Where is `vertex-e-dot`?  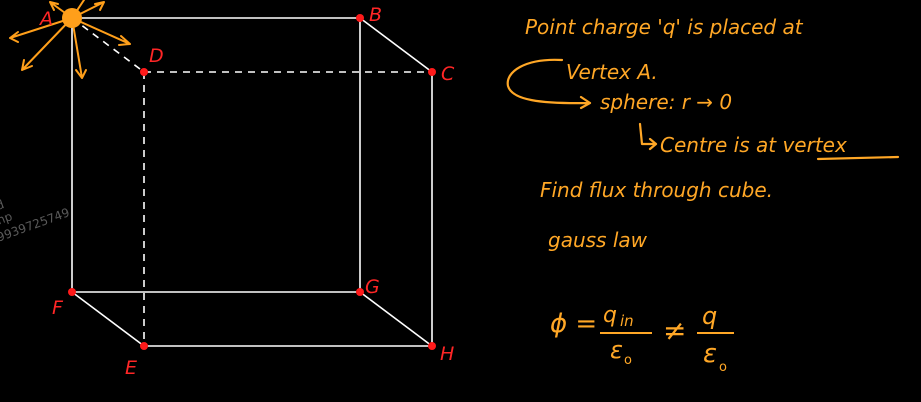 vertex-e-dot is located at coordinates (144, 346).